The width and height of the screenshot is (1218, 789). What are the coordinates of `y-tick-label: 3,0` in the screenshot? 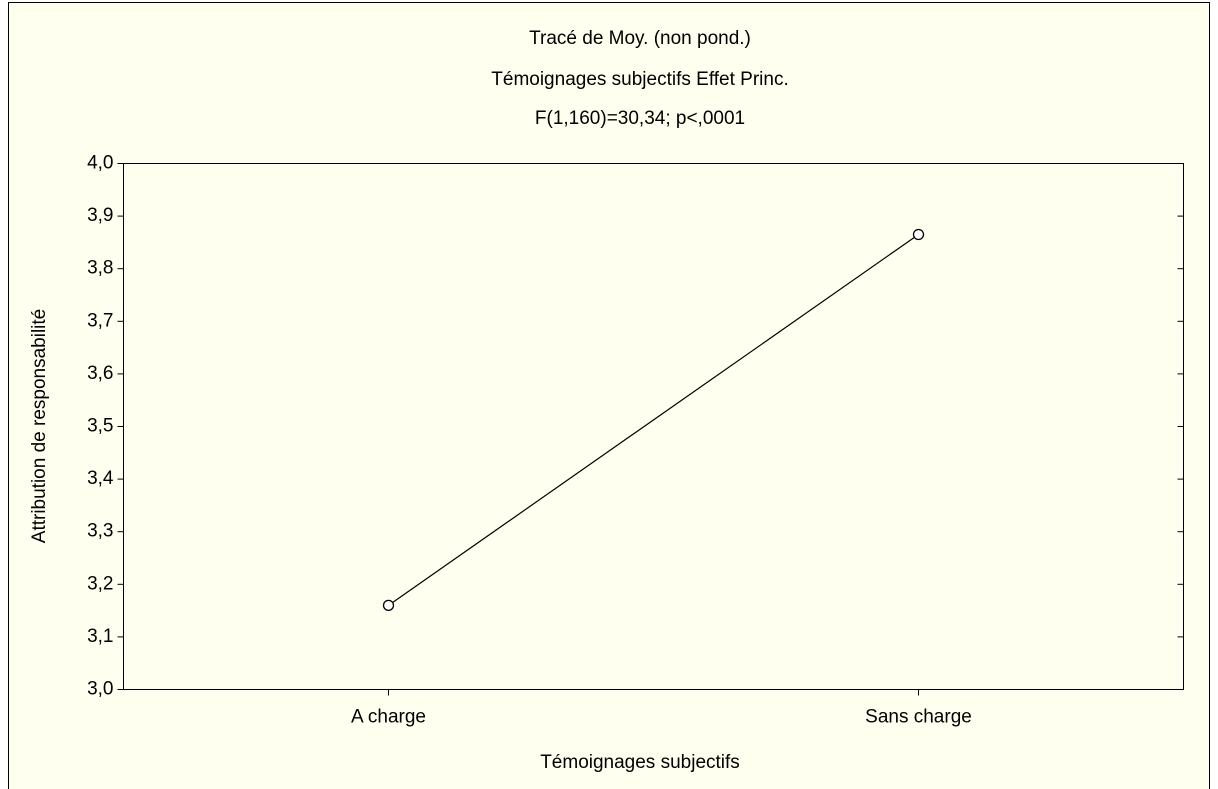 It's located at (100, 689).